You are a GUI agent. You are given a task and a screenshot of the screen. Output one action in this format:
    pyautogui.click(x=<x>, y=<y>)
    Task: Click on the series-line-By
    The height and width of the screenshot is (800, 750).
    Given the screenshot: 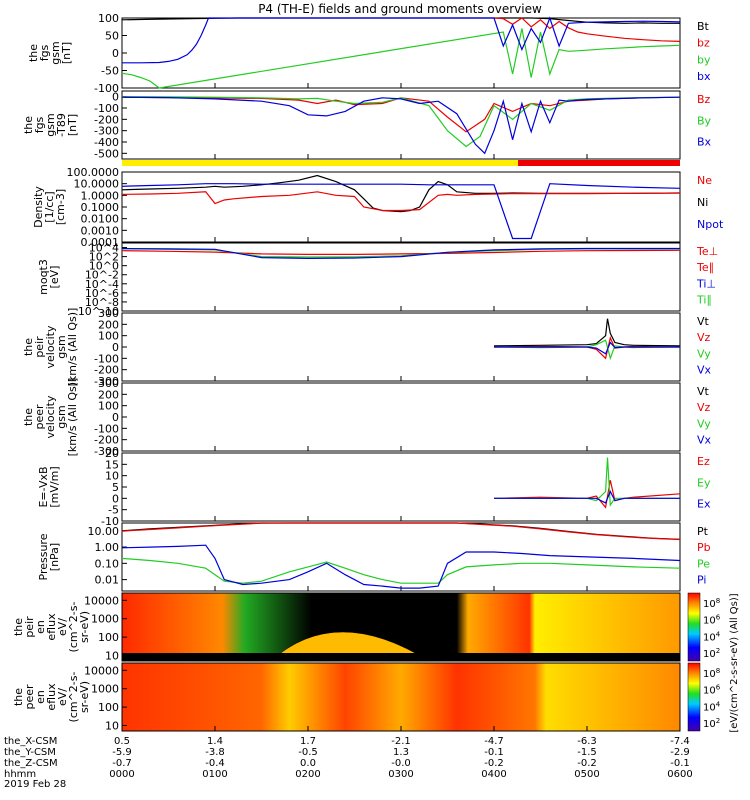 What is the action you would take?
    pyautogui.click(x=401, y=122)
    